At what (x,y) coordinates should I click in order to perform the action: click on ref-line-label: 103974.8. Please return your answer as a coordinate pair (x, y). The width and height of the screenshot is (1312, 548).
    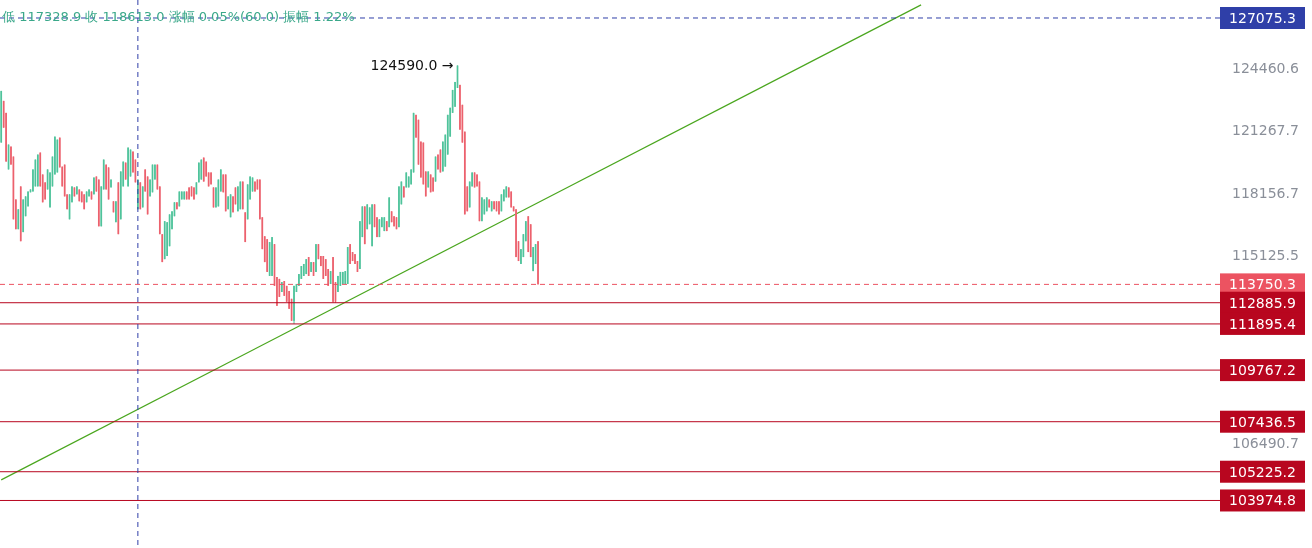
    Looking at the image, I should click on (1262, 500).